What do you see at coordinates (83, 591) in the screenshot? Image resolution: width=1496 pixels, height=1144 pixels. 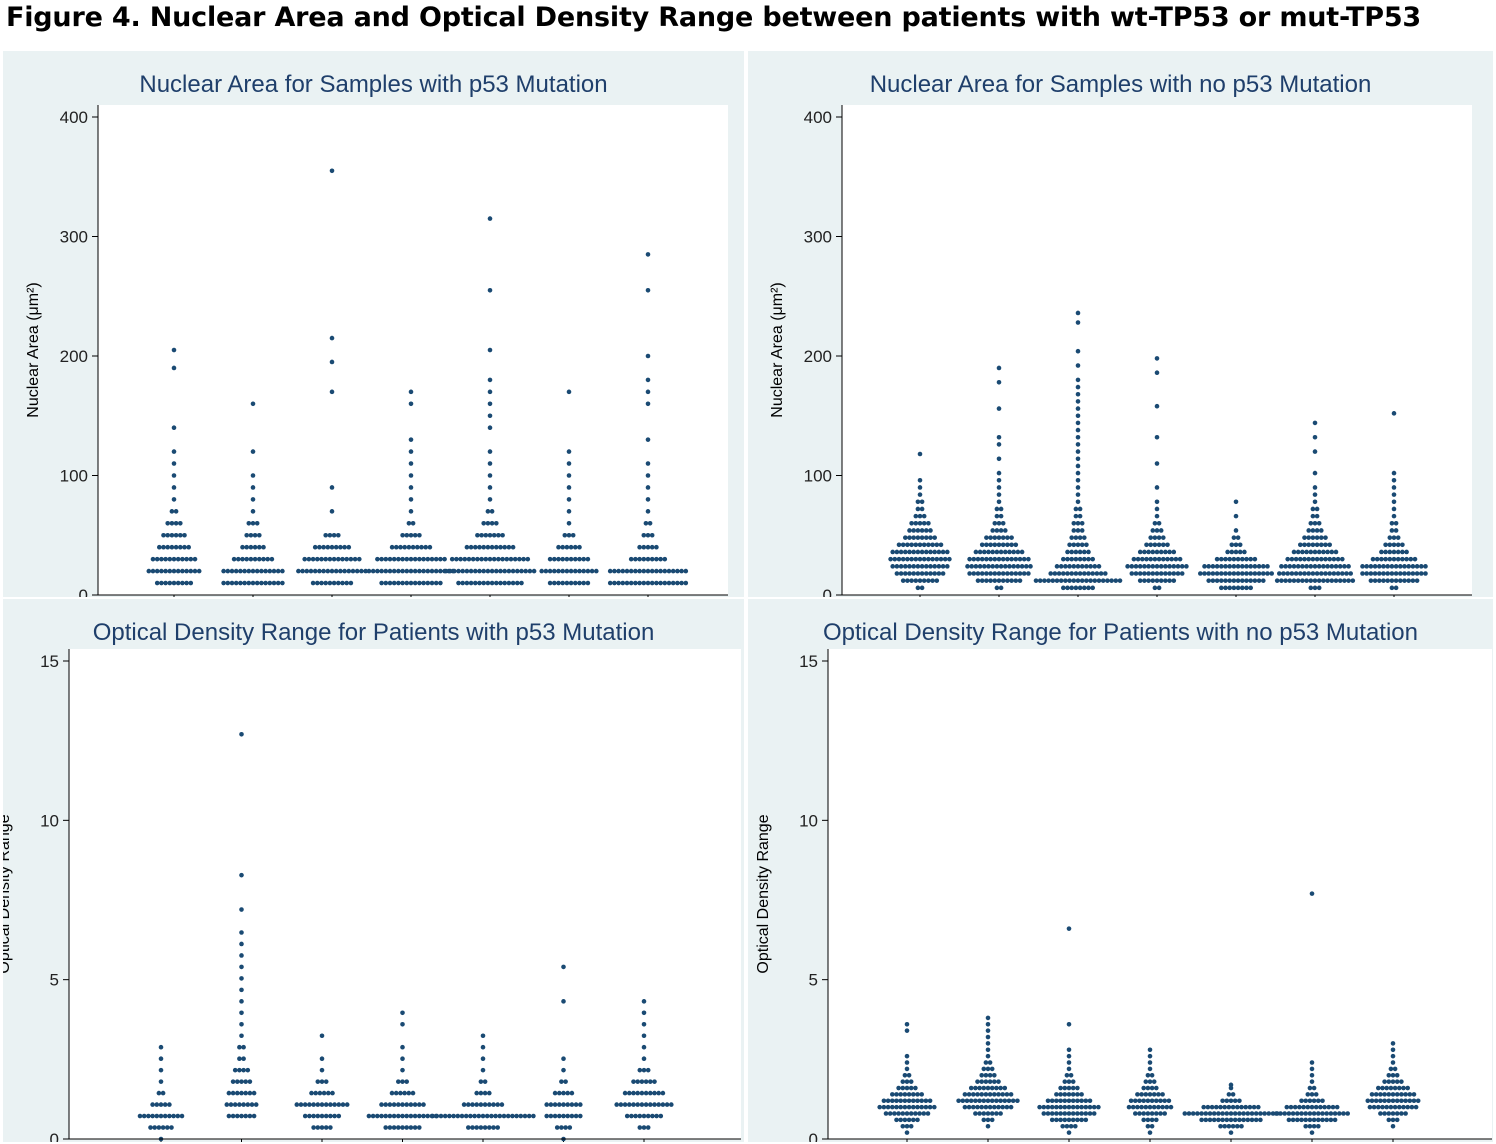 I see `y-tick-label: 0` at bounding box center [83, 591].